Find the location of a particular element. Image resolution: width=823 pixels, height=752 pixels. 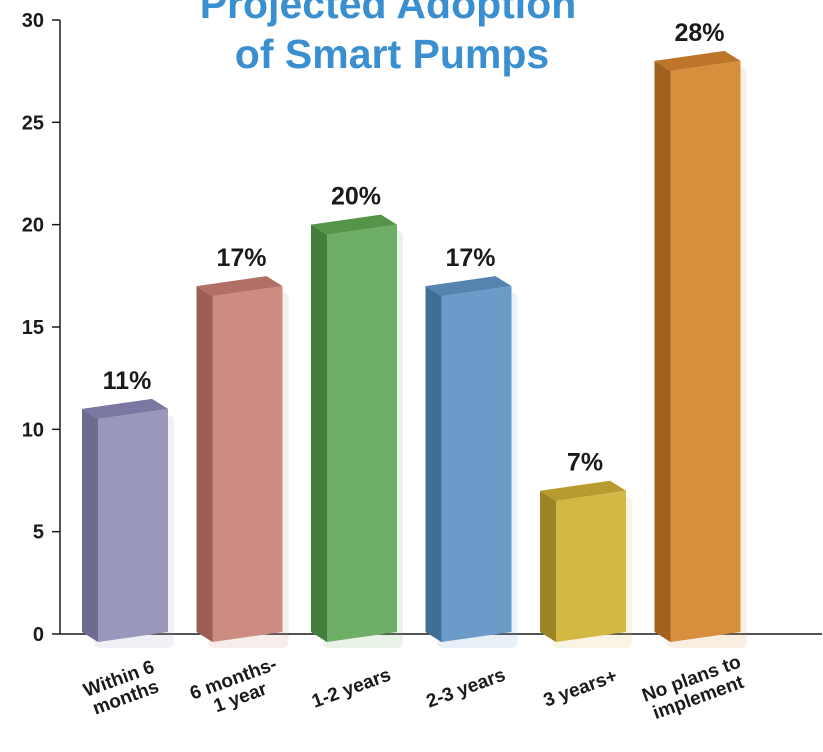

y-tick-label-15: 15 is located at coordinates (33, 328).